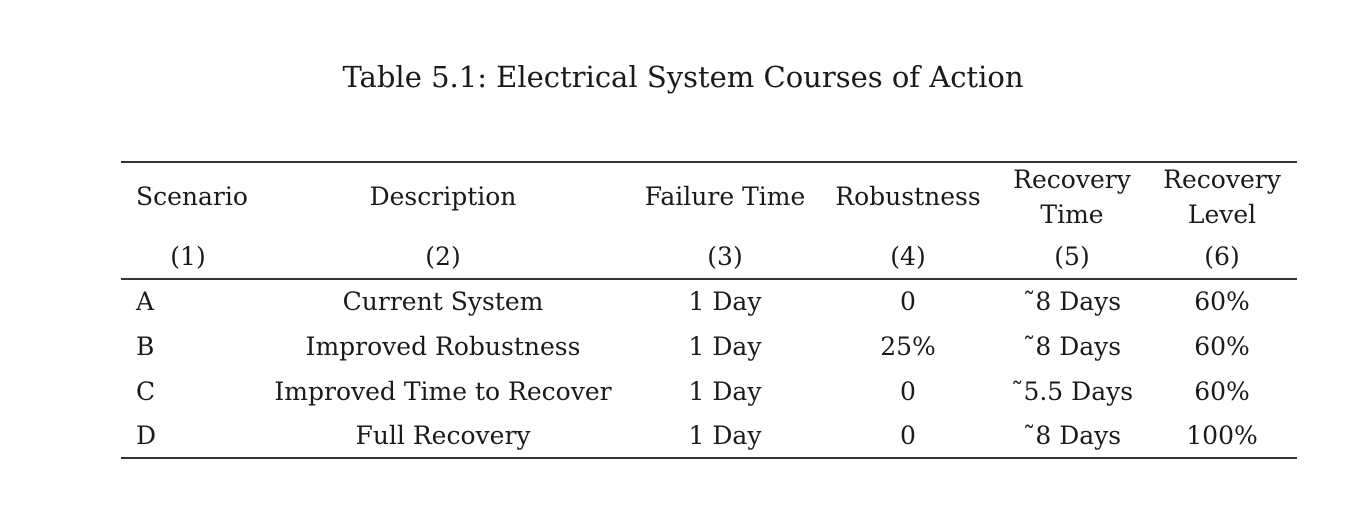  I want to click on row-b-description: Improved Robustness, so click(443, 346).